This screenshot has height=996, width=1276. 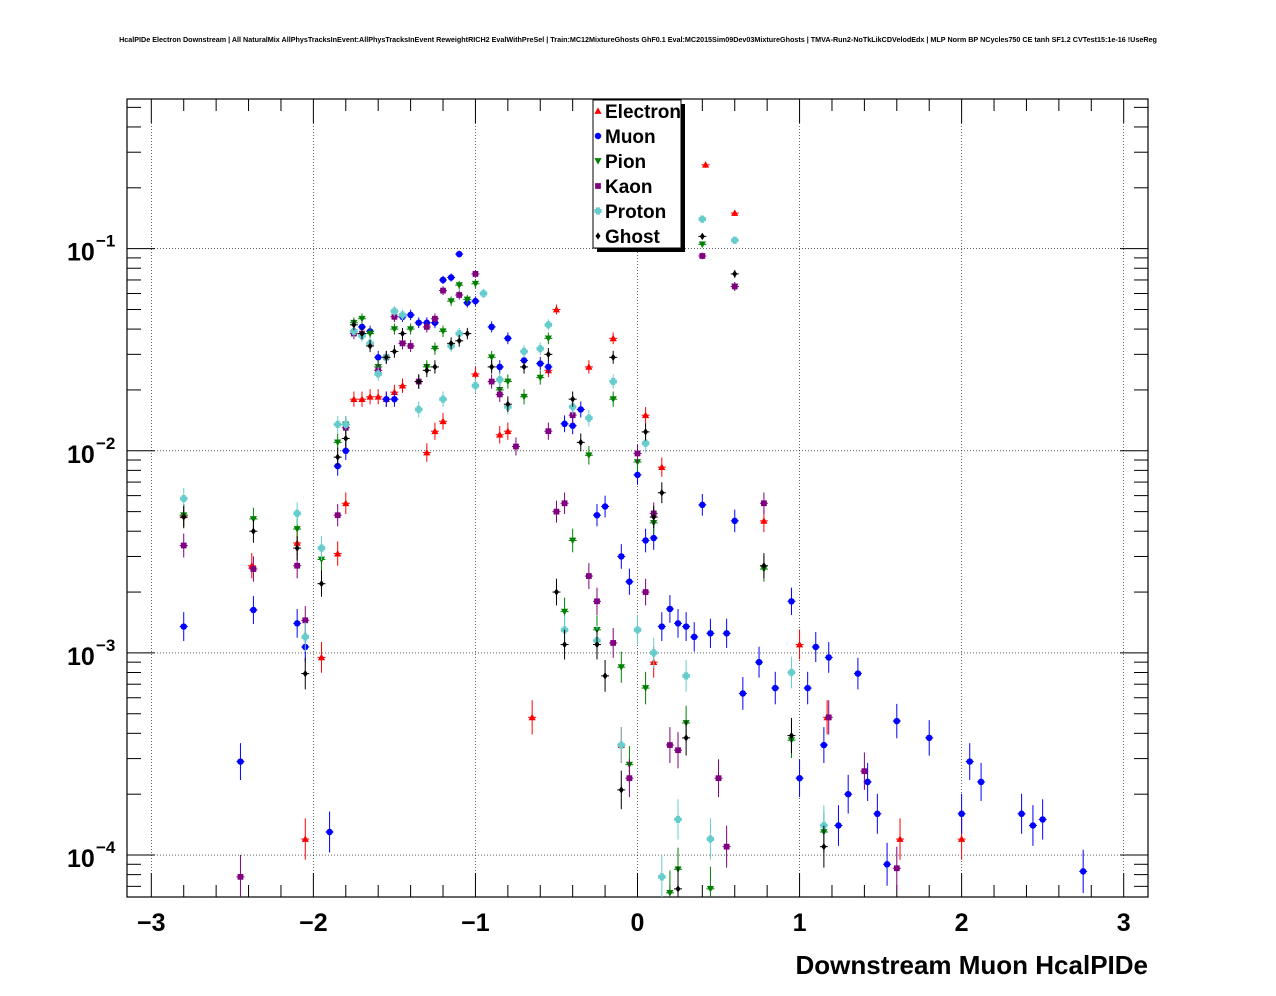 I want to click on y-tick-label: 10 −3, so click(x=91, y=653).